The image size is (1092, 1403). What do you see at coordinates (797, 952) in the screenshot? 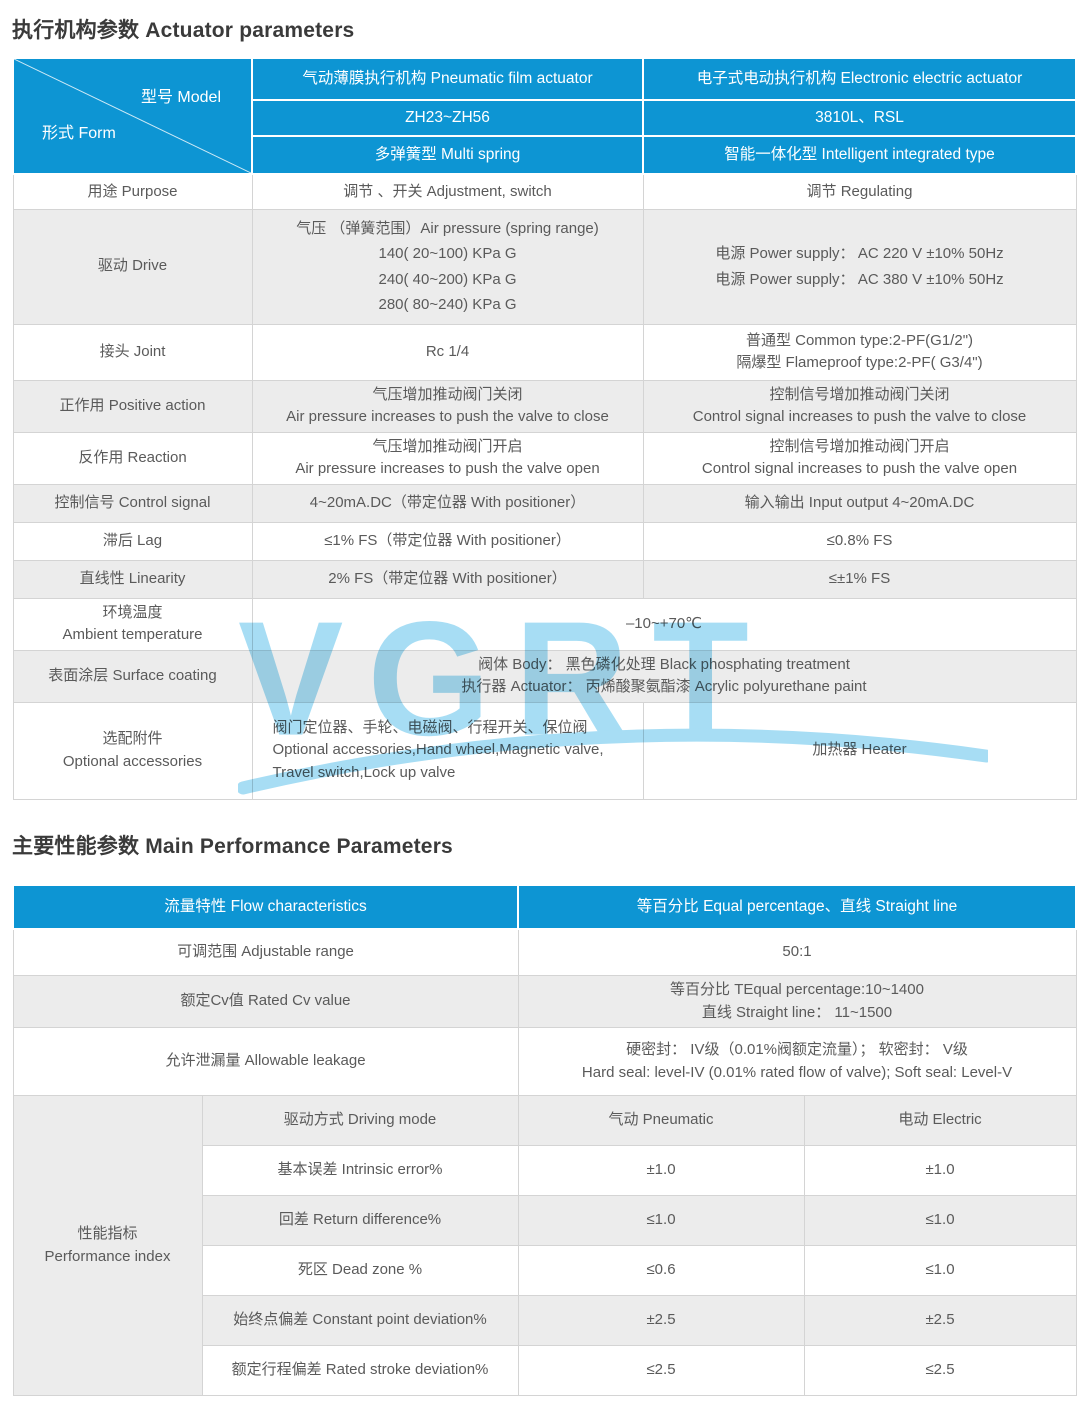
I see `adjustable-range-value: 50:1` at bounding box center [797, 952].